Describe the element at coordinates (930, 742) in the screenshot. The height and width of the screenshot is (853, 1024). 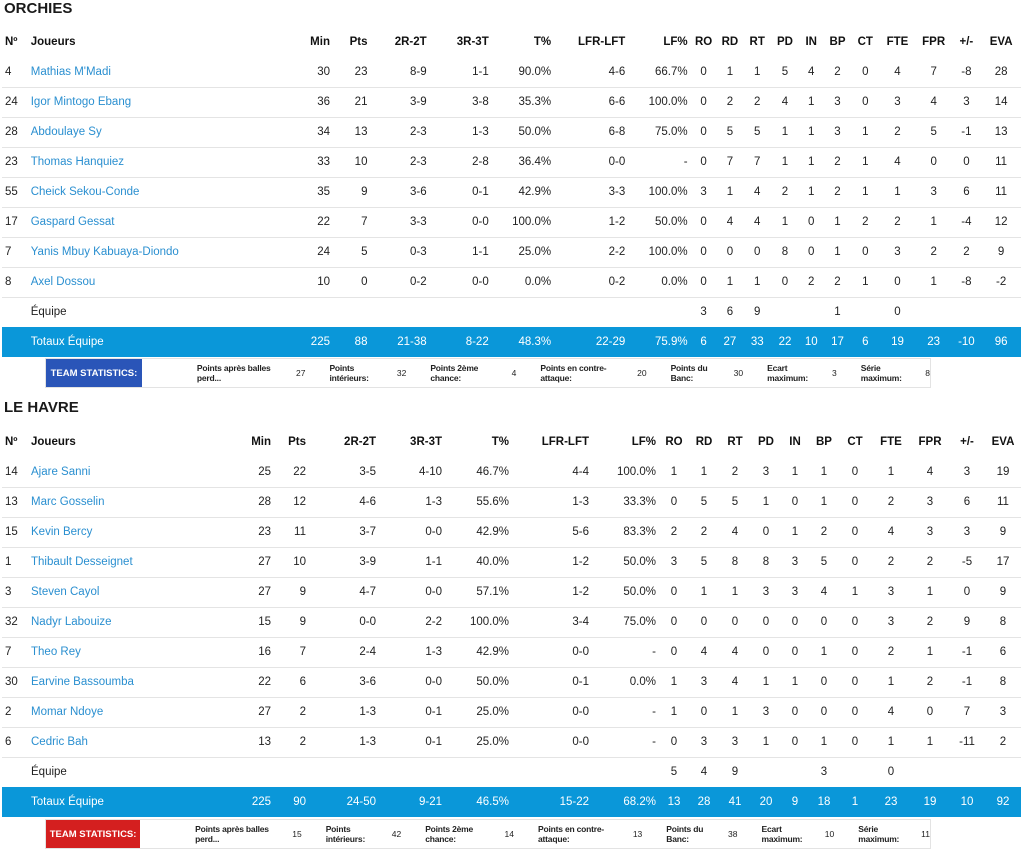
I see `stat-cell-fpr: 1` at that location.